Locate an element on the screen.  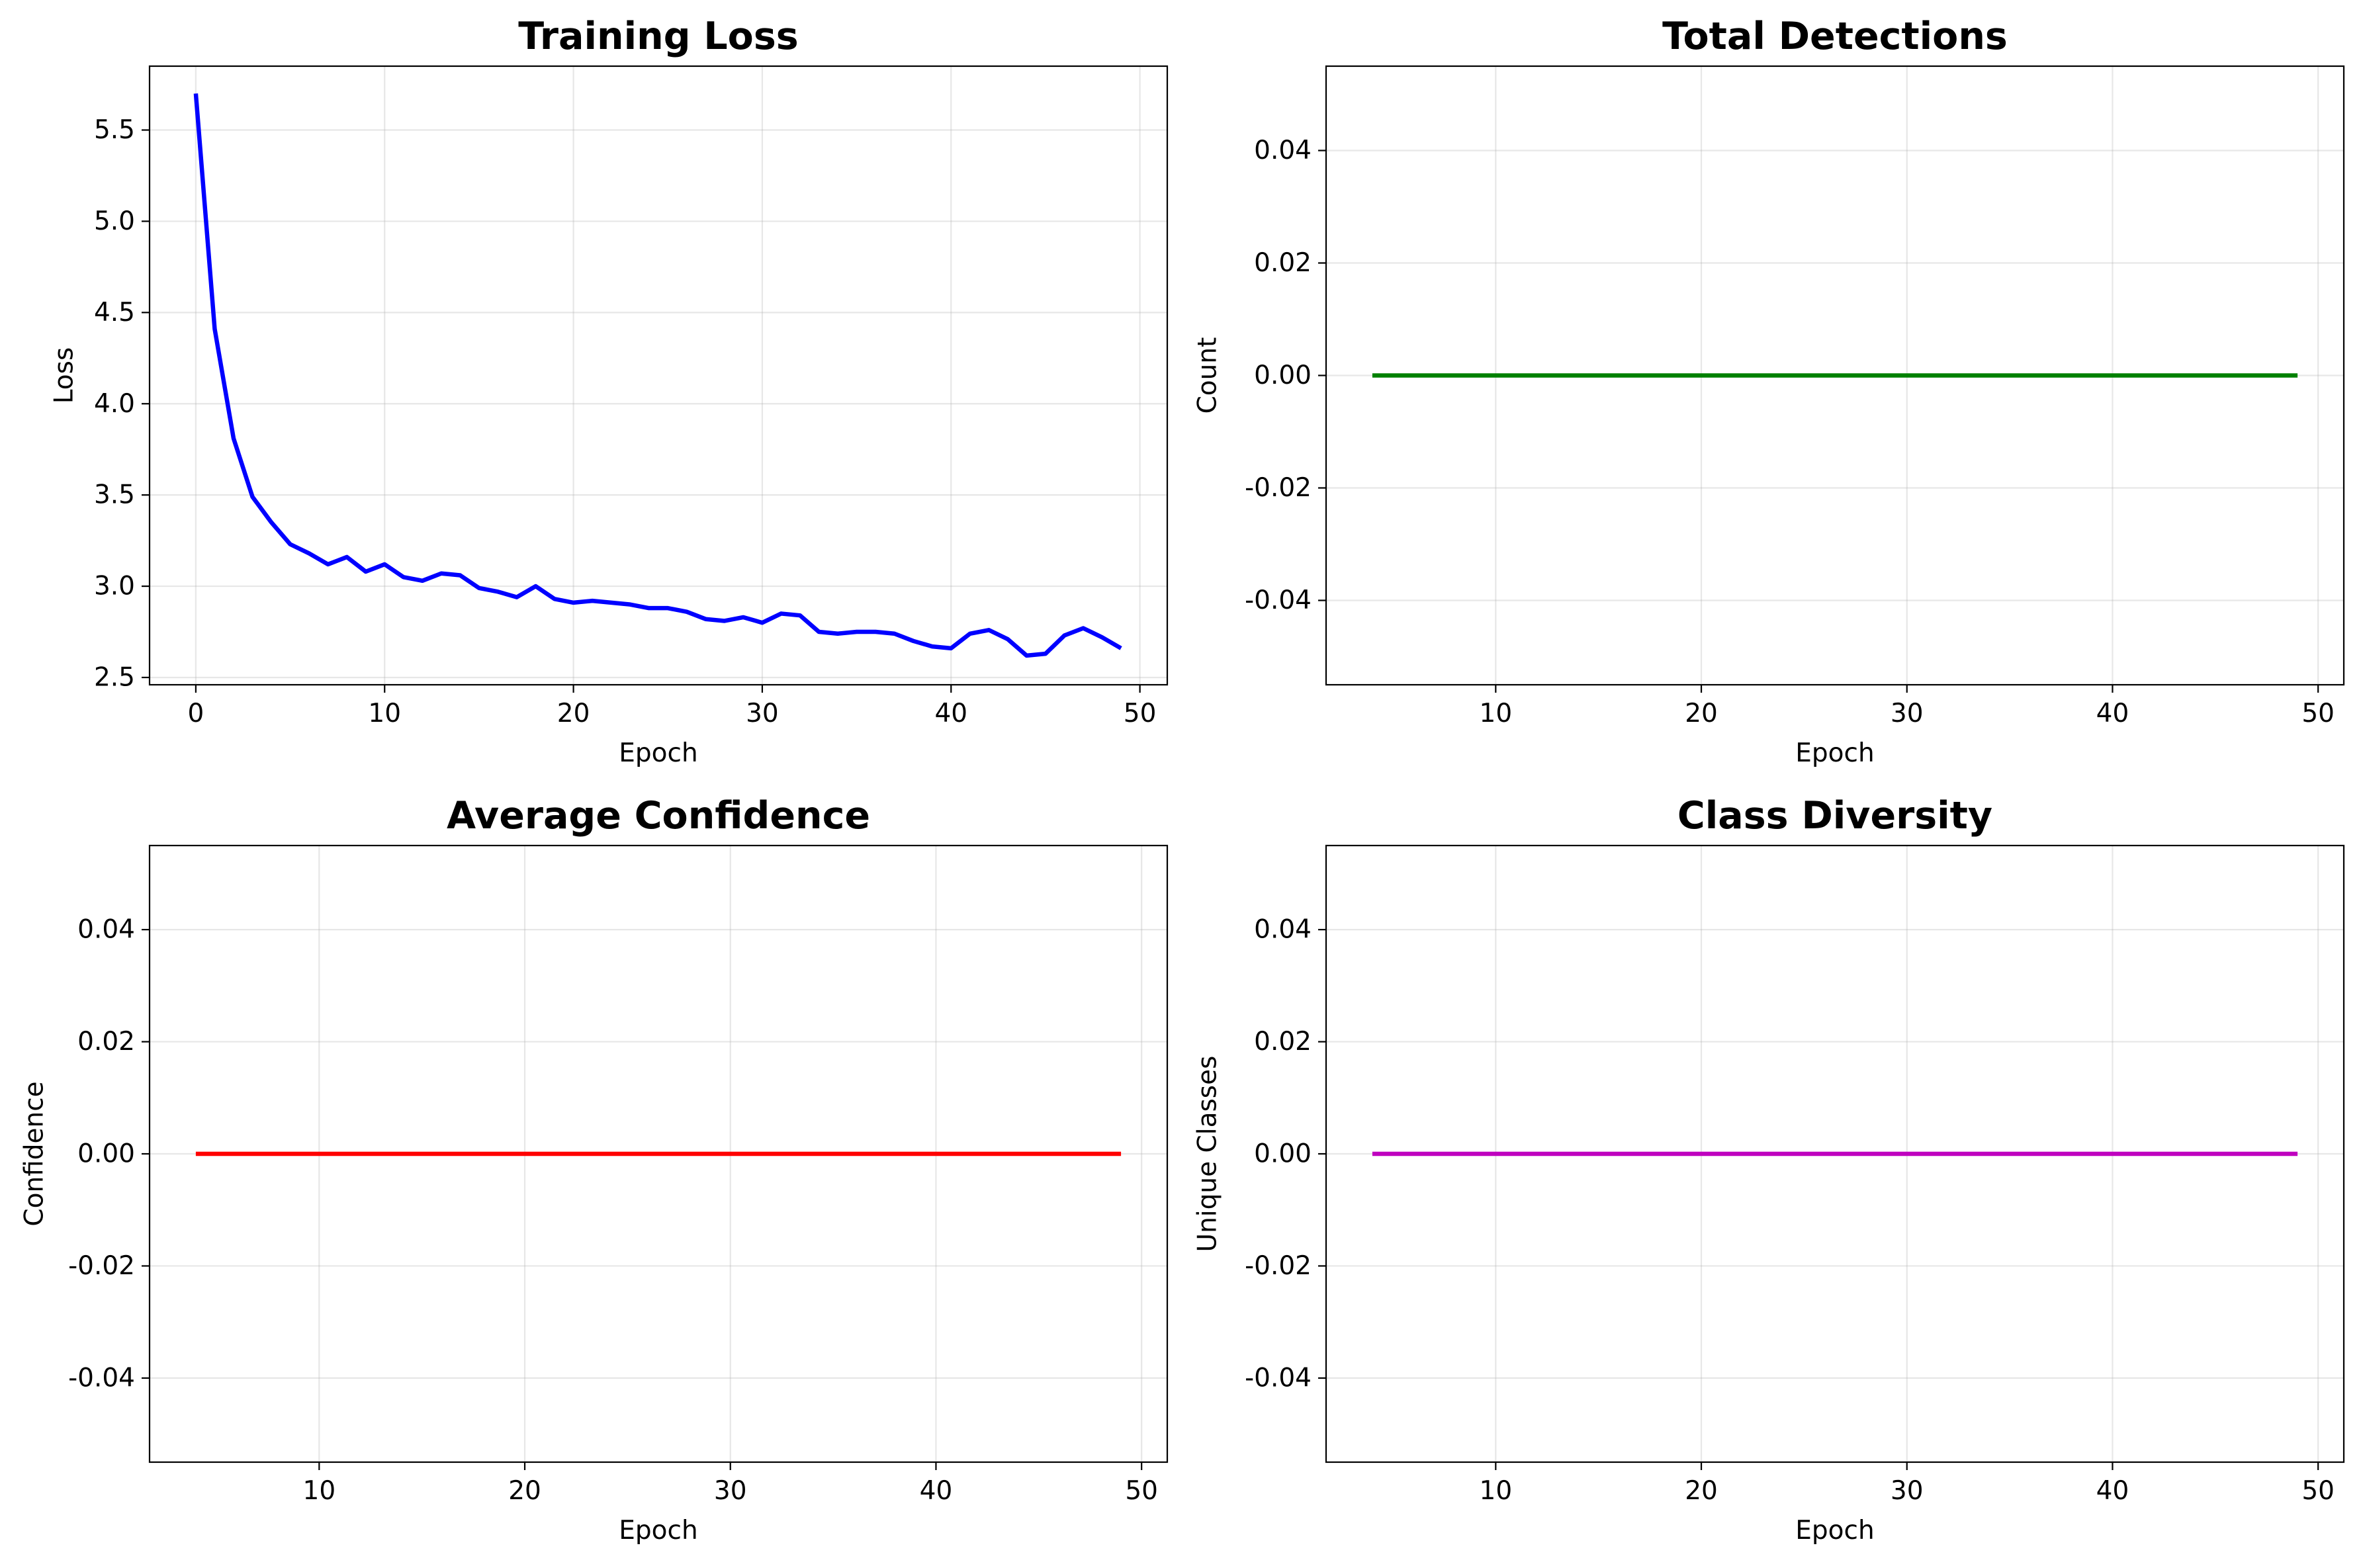
chart-title: Total Detections is located at coordinates (1835, 37).